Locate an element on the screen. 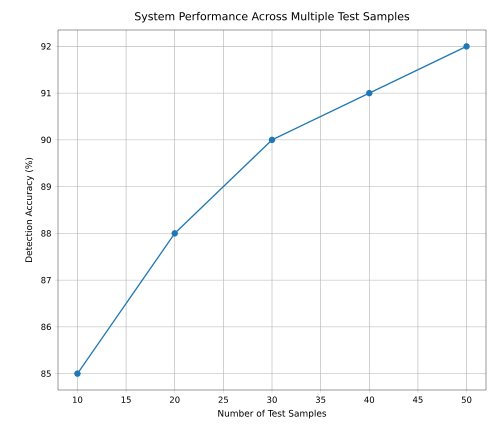 This screenshot has height=435, width=489. y-tick-label: 92 is located at coordinates (46, 46).